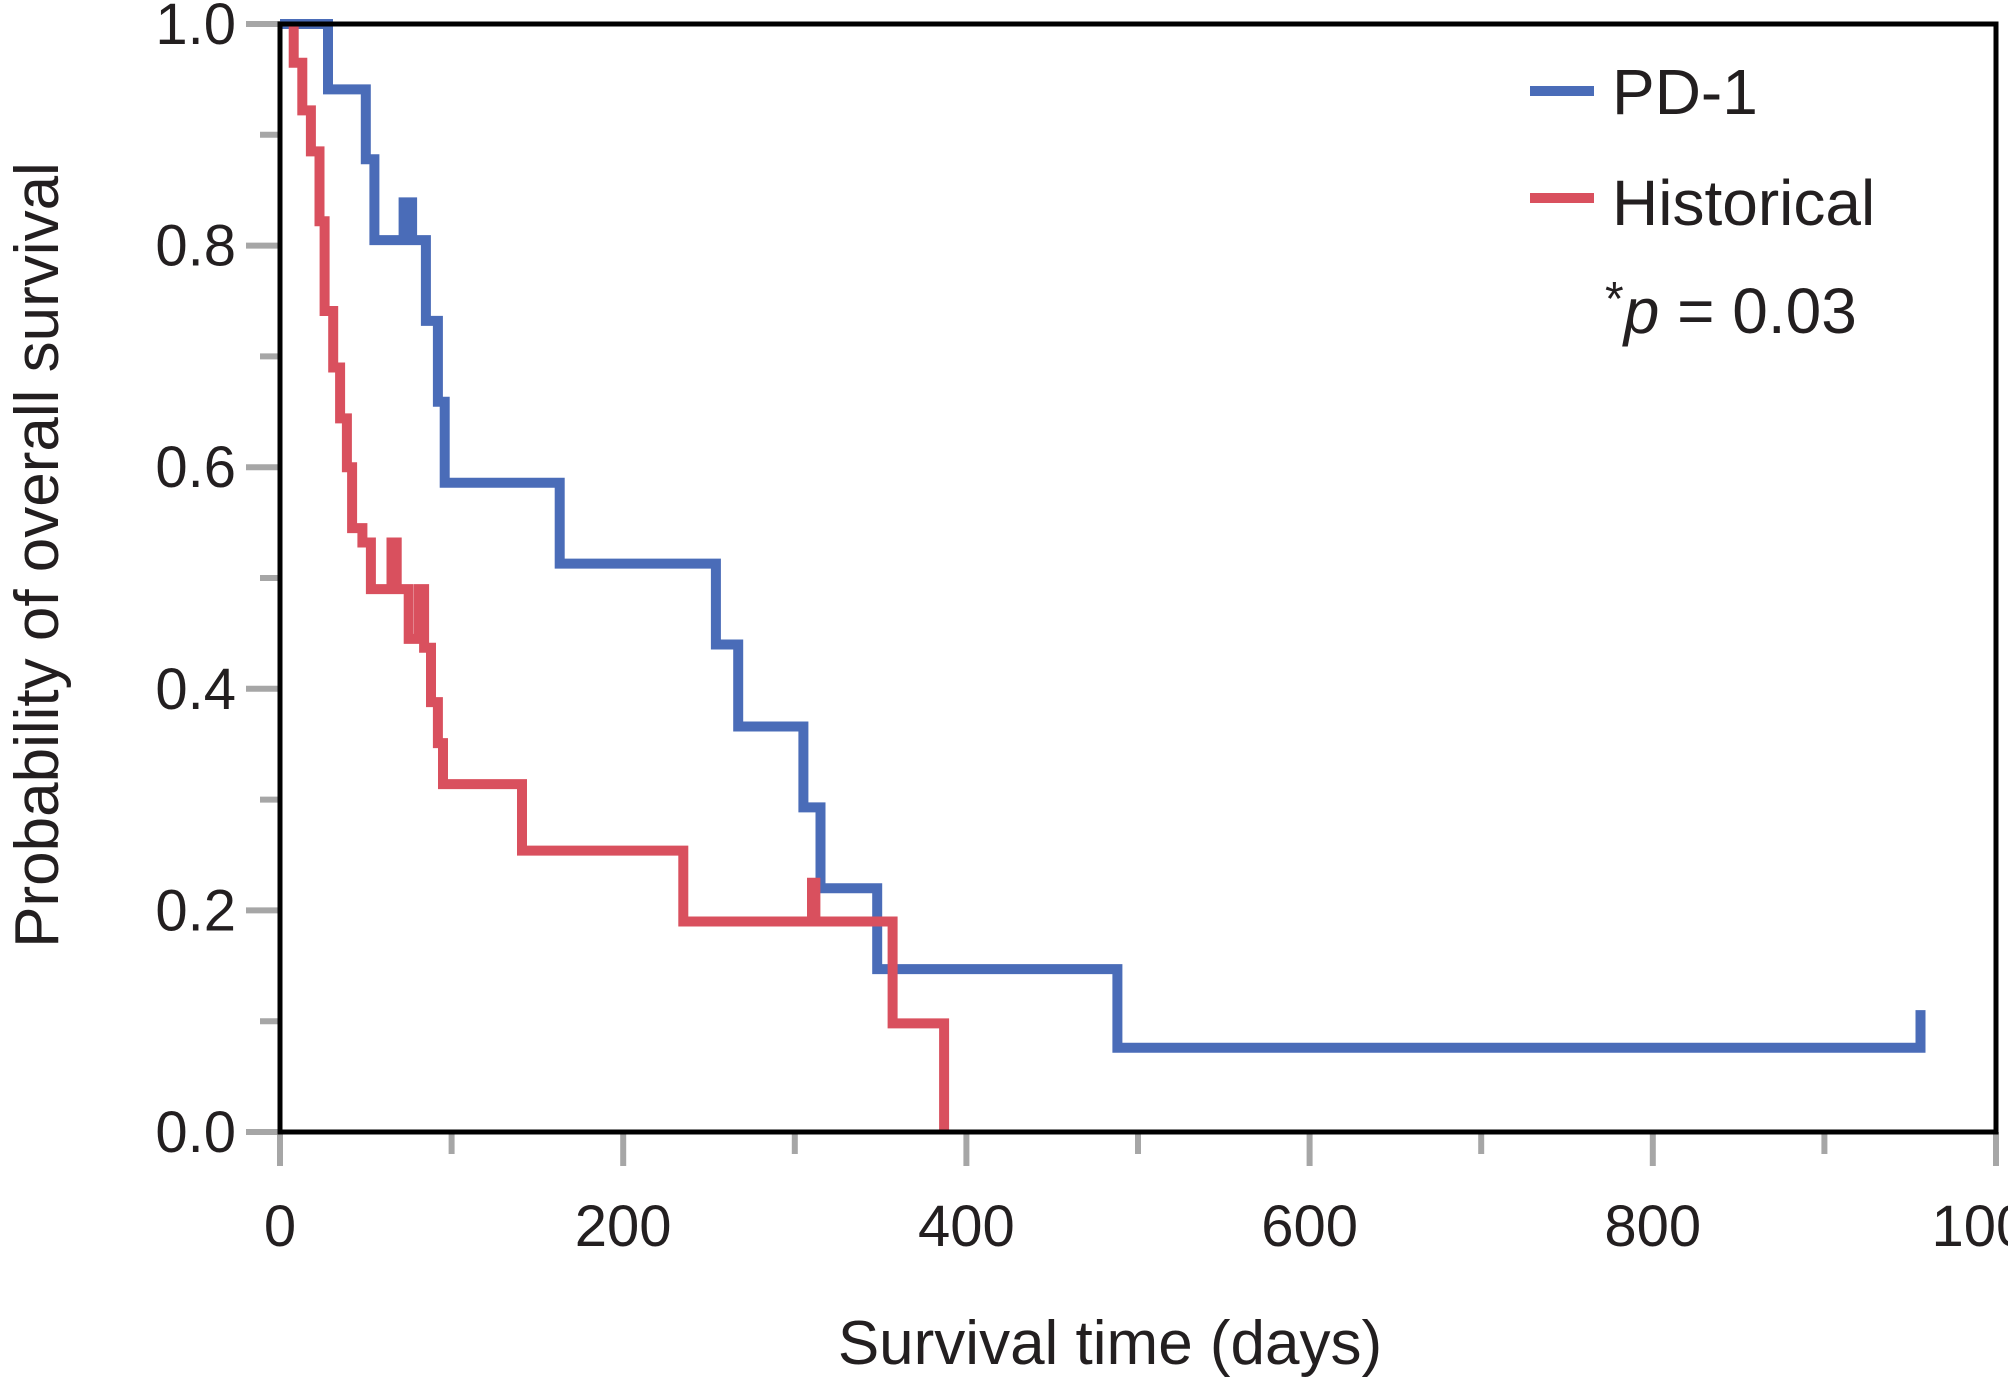  Describe the element at coordinates (1614, 299) in the screenshot. I see `p-value-prefix: *` at that location.